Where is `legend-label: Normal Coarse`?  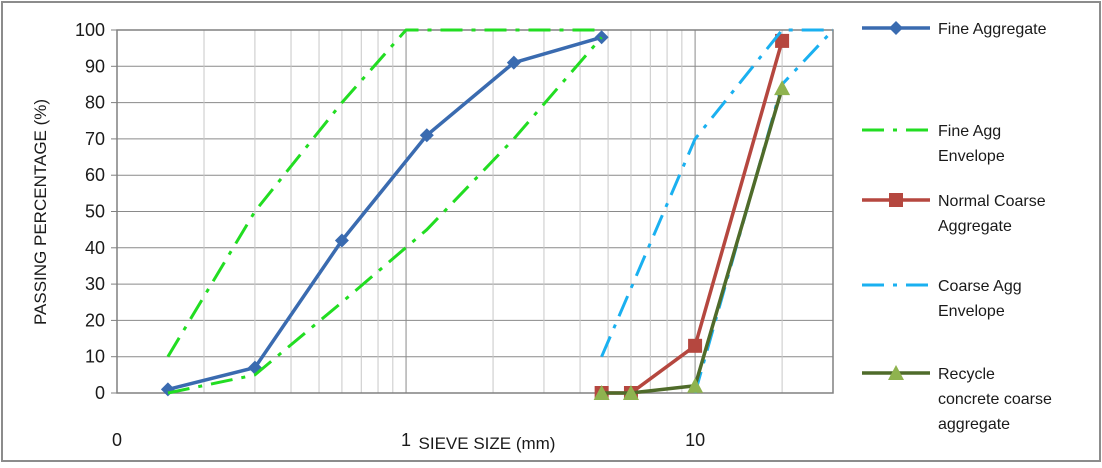
legend-label: Normal Coarse is located at coordinates (992, 201).